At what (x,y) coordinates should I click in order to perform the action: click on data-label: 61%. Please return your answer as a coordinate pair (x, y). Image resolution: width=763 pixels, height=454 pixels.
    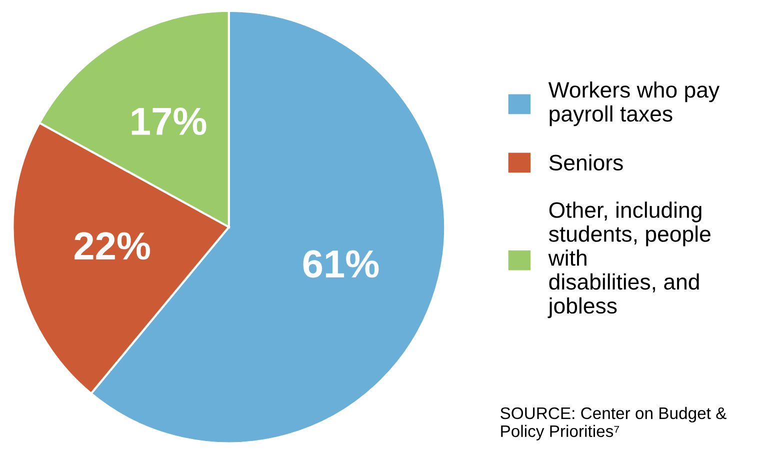
    Looking at the image, I should click on (341, 264).